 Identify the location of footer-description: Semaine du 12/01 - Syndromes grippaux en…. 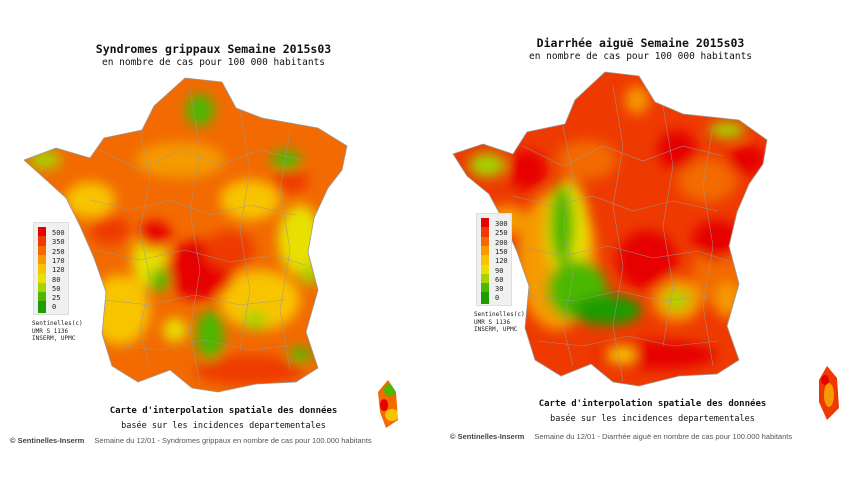
(233, 440).